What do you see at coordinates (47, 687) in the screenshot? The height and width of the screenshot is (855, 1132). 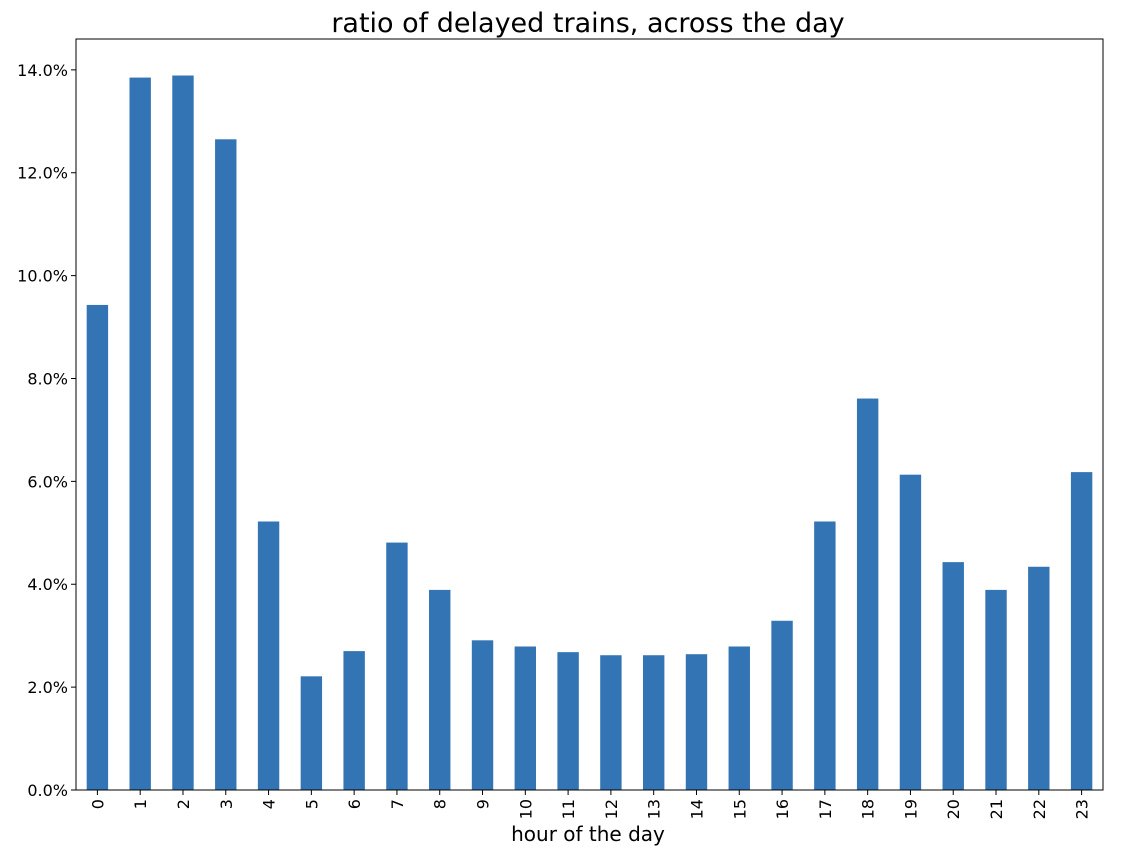 I see `y-tick-label: 2.0%` at bounding box center [47, 687].